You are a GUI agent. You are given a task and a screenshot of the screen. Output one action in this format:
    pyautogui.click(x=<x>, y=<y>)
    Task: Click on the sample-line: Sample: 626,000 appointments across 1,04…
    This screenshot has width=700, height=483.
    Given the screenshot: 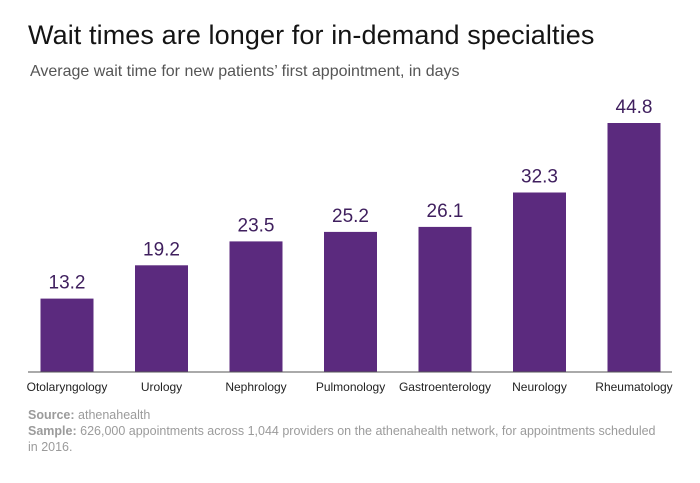 What is the action you would take?
    pyautogui.click(x=348, y=439)
    